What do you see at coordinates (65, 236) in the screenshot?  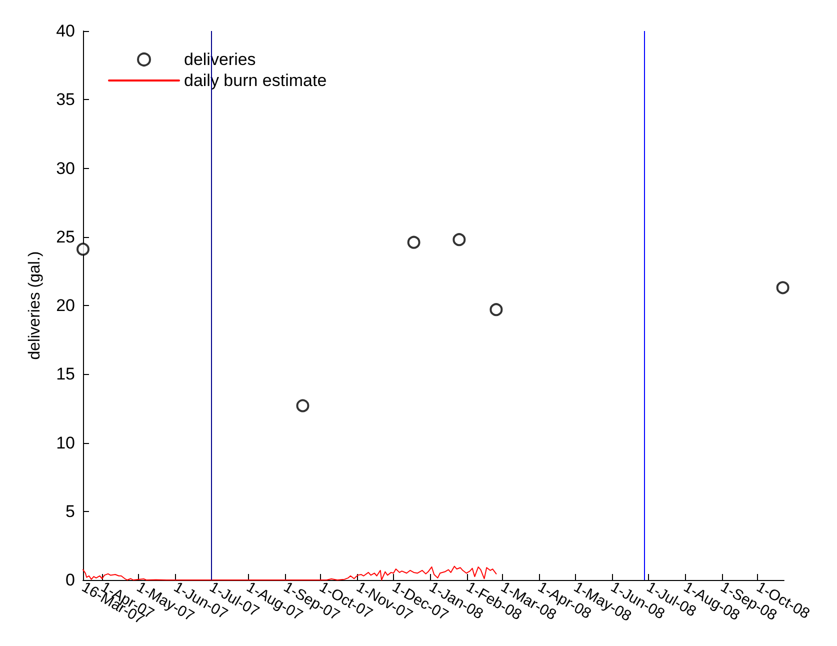 I see `y-tick-label: 25` at bounding box center [65, 236].